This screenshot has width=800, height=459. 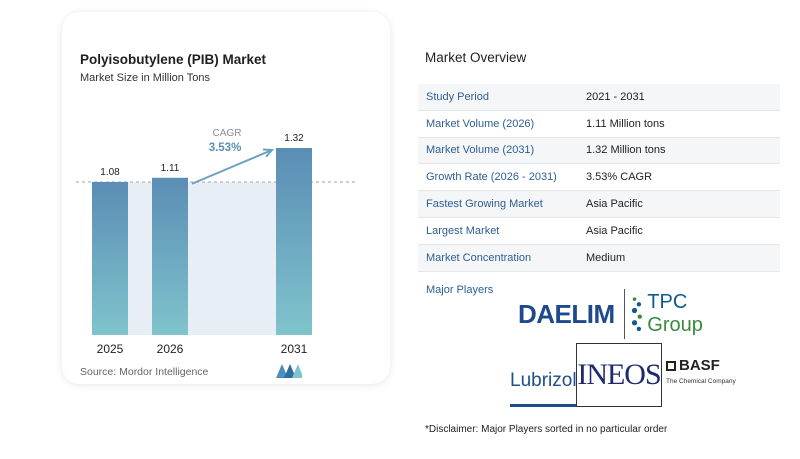 What do you see at coordinates (294, 349) in the screenshot?
I see `x-tick-2031: 2031` at bounding box center [294, 349].